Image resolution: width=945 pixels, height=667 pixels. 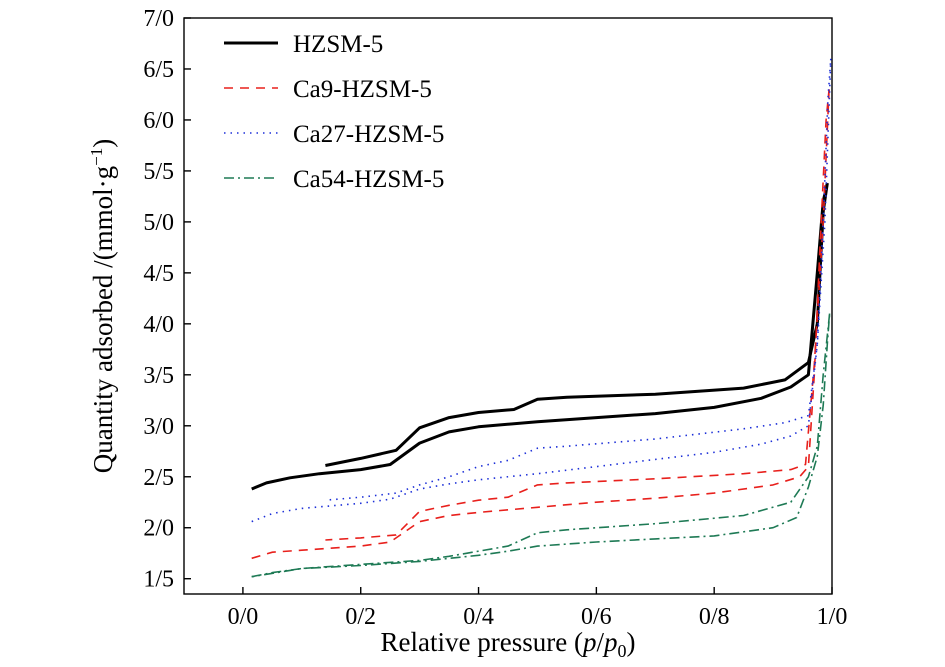 I want to click on y-tick-label: 3/0, so click(x=158, y=427).